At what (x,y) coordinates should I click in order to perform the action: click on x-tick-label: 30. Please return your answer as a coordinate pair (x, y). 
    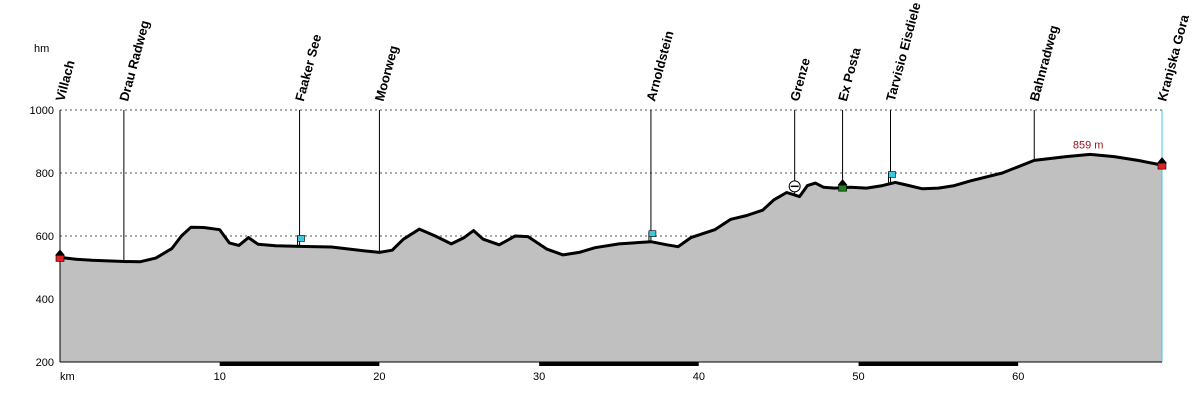
    Looking at the image, I should click on (539, 377).